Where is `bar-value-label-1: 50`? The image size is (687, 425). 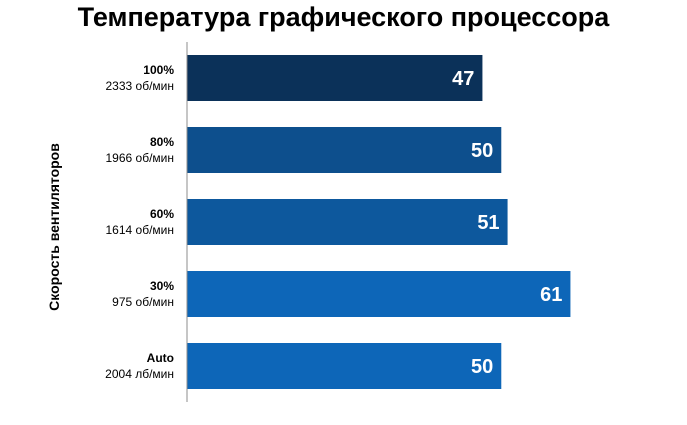
bar-value-label-1: 50 is located at coordinates (482, 151).